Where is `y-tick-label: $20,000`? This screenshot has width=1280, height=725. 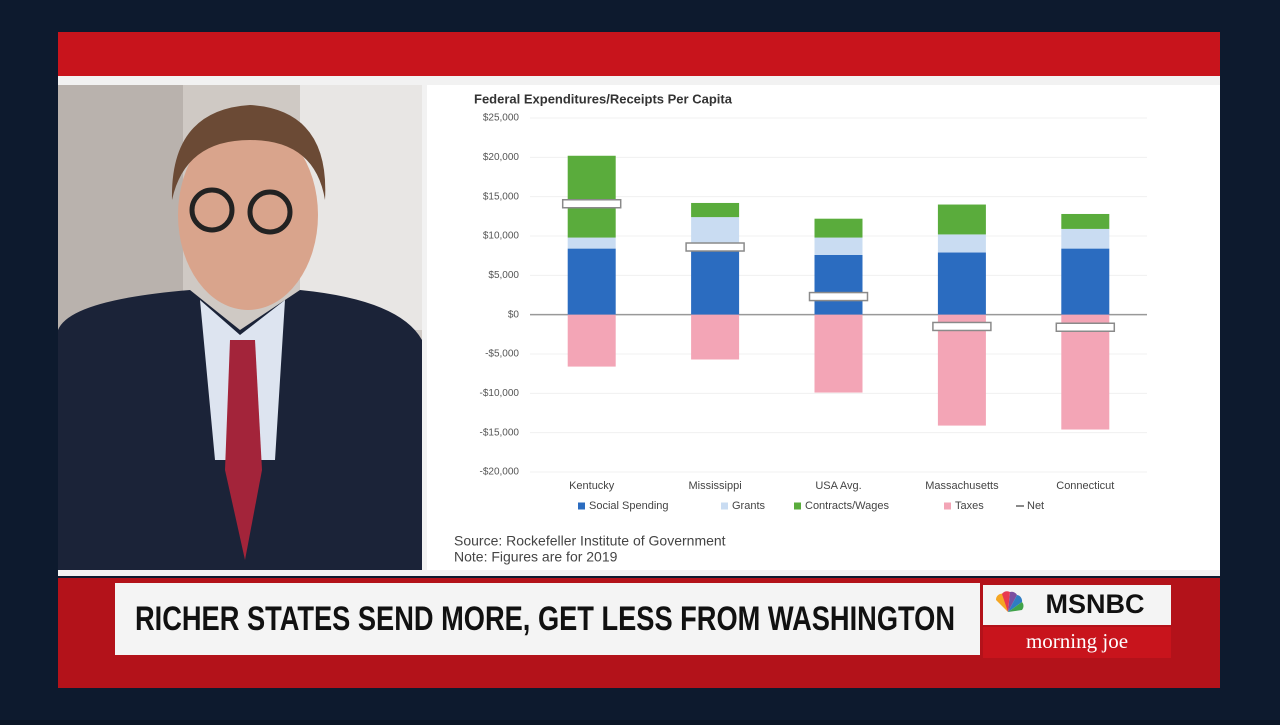
y-tick-label: $20,000 is located at coordinates (501, 157).